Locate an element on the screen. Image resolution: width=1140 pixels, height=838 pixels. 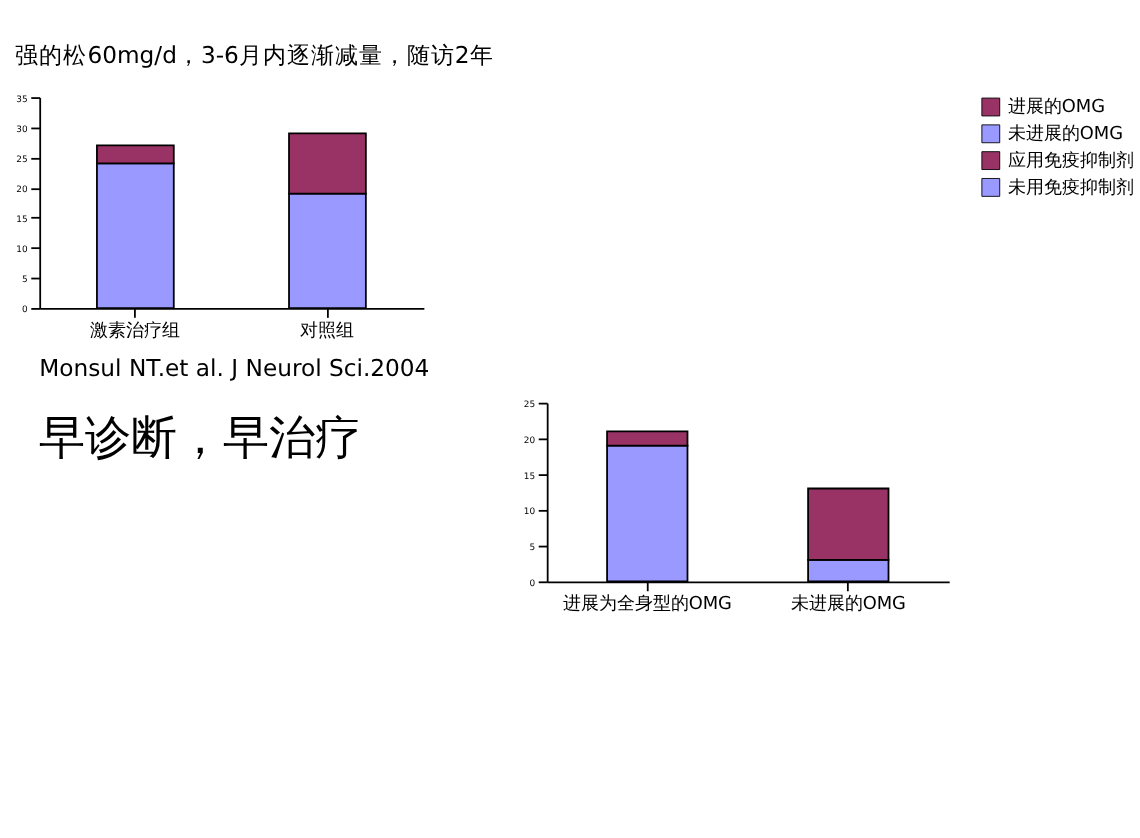
legend-label: 未进展的OMG is located at coordinates (1065, 134).